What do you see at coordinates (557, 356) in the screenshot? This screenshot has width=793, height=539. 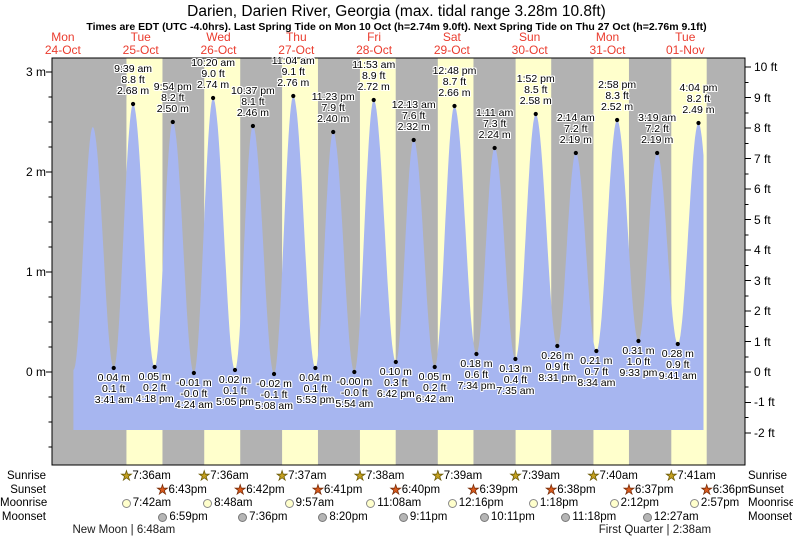 I see `tide-label-line: 0.26 m` at bounding box center [557, 356].